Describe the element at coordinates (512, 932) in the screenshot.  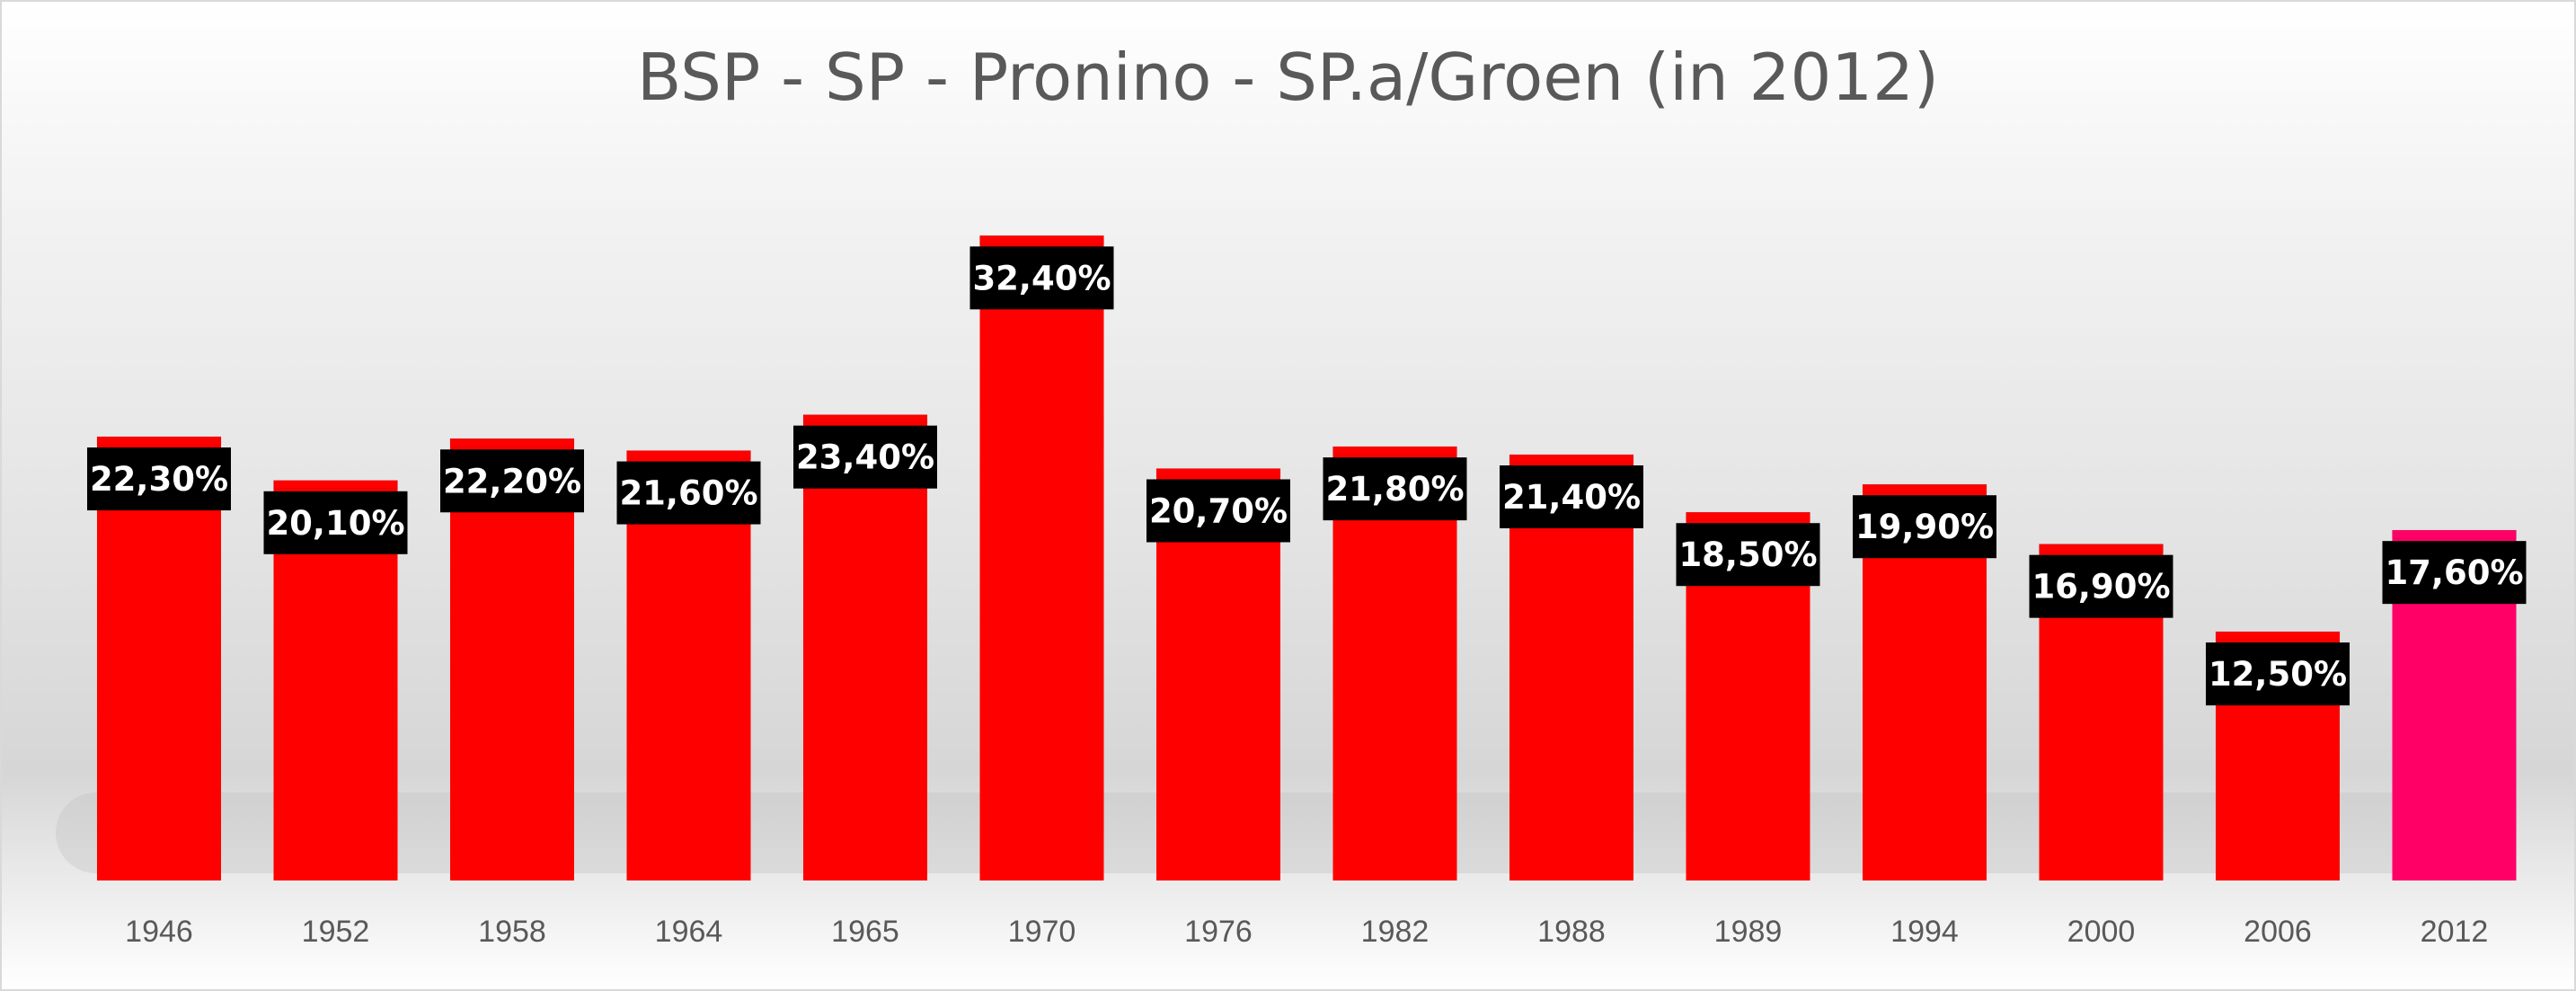
I see `x-tick-label: 1958` at that location.